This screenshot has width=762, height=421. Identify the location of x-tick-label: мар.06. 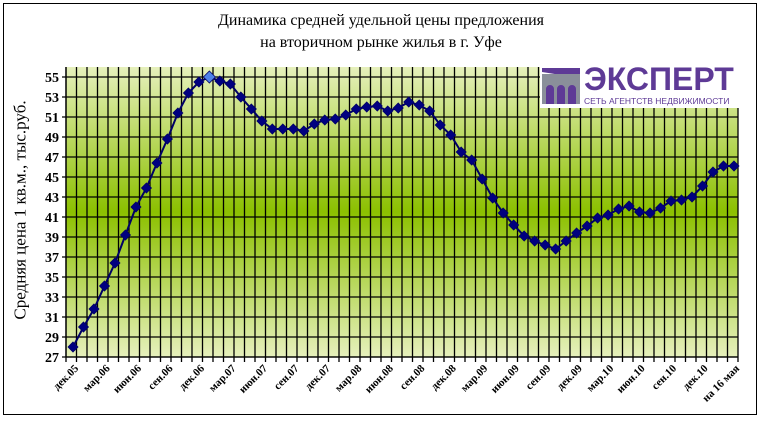
(97, 378).